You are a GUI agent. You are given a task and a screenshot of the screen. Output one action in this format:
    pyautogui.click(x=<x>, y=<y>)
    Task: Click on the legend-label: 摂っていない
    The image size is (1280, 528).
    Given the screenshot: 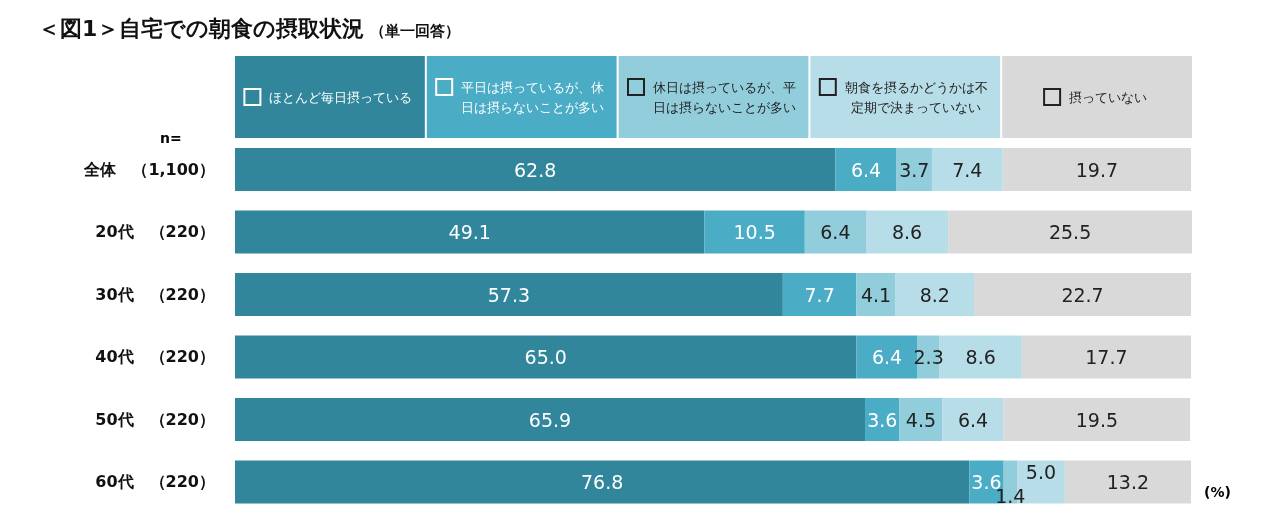 What is the action you would take?
    pyautogui.click(x=1108, y=97)
    